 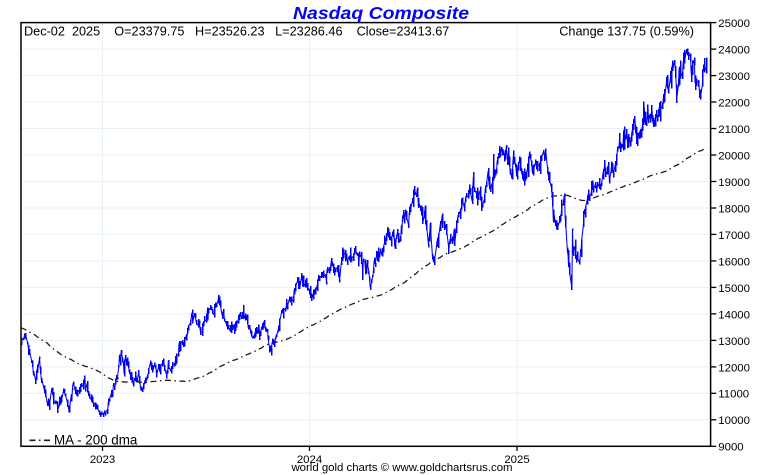 I want to click on svg-text: Change 137.75 (0.59%), so click(x=626, y=31).